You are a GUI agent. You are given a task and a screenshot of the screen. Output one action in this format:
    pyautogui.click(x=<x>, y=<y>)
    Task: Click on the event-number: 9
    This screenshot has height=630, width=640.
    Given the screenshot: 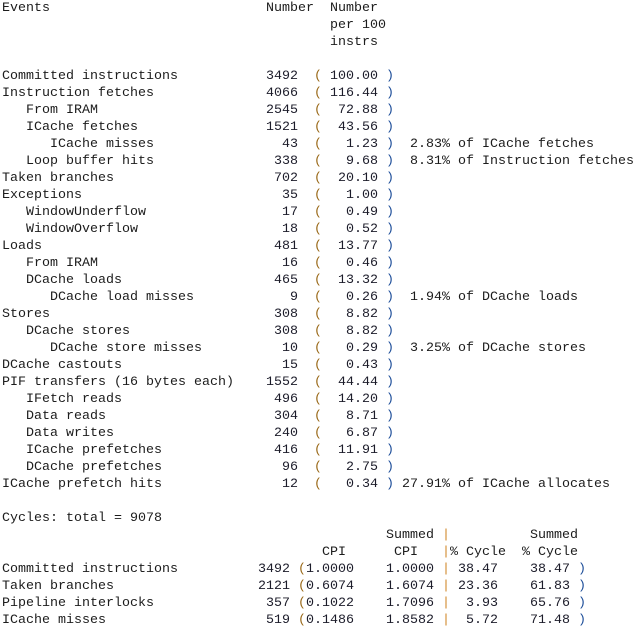 What is the action you would take?
    pyautogui.click(x=294, y=297)
    